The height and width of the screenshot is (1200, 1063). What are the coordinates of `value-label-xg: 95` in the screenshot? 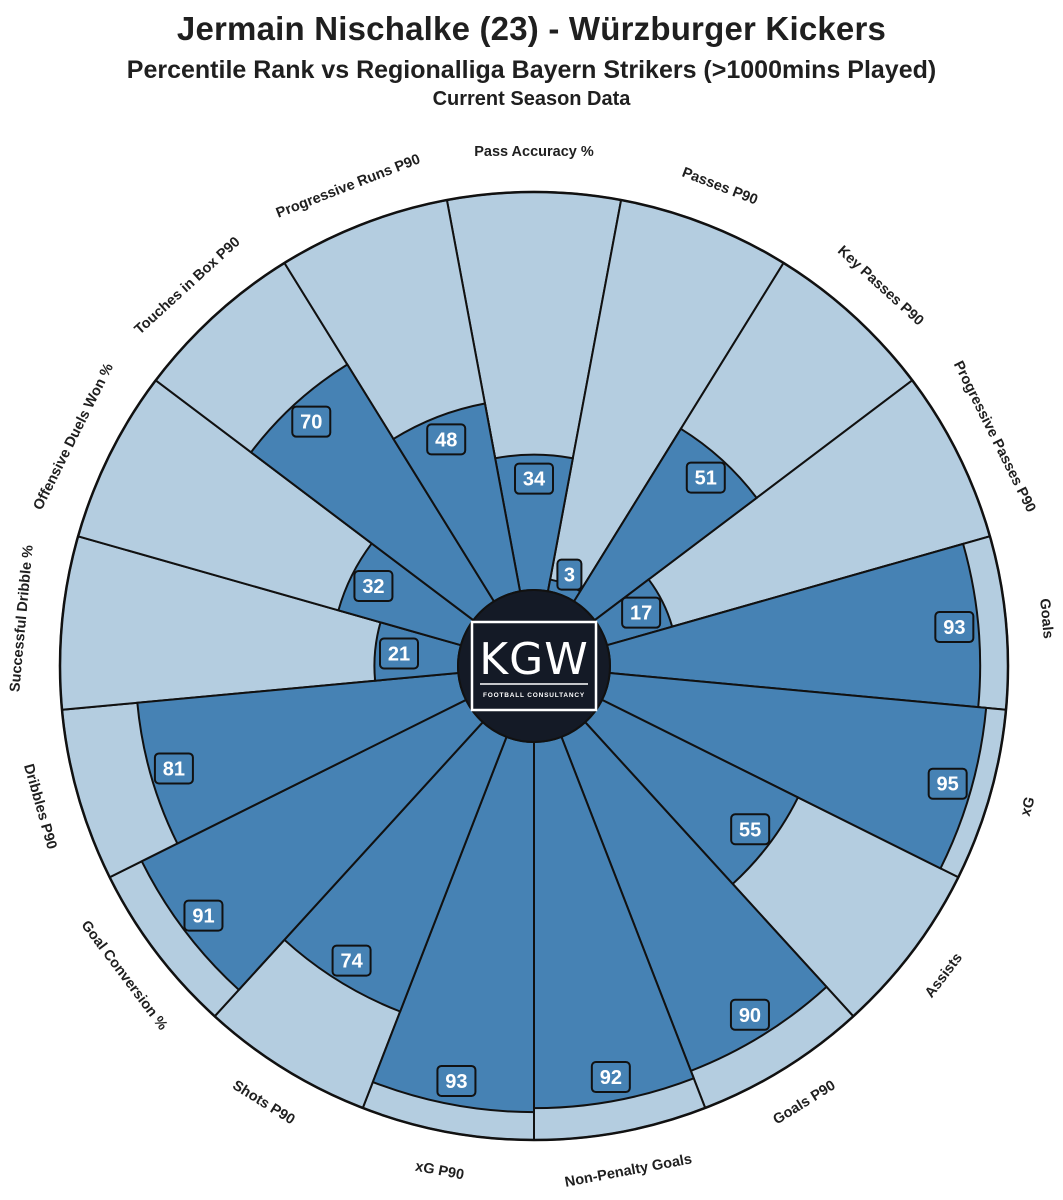 It's located at (947, 783).